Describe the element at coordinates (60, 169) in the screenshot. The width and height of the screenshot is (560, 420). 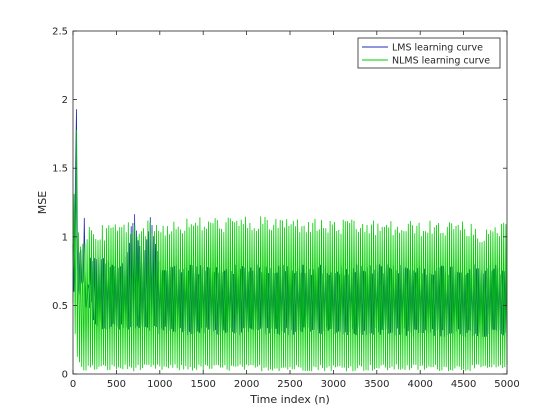
I see `y-tick-label: 1.5` at that location.